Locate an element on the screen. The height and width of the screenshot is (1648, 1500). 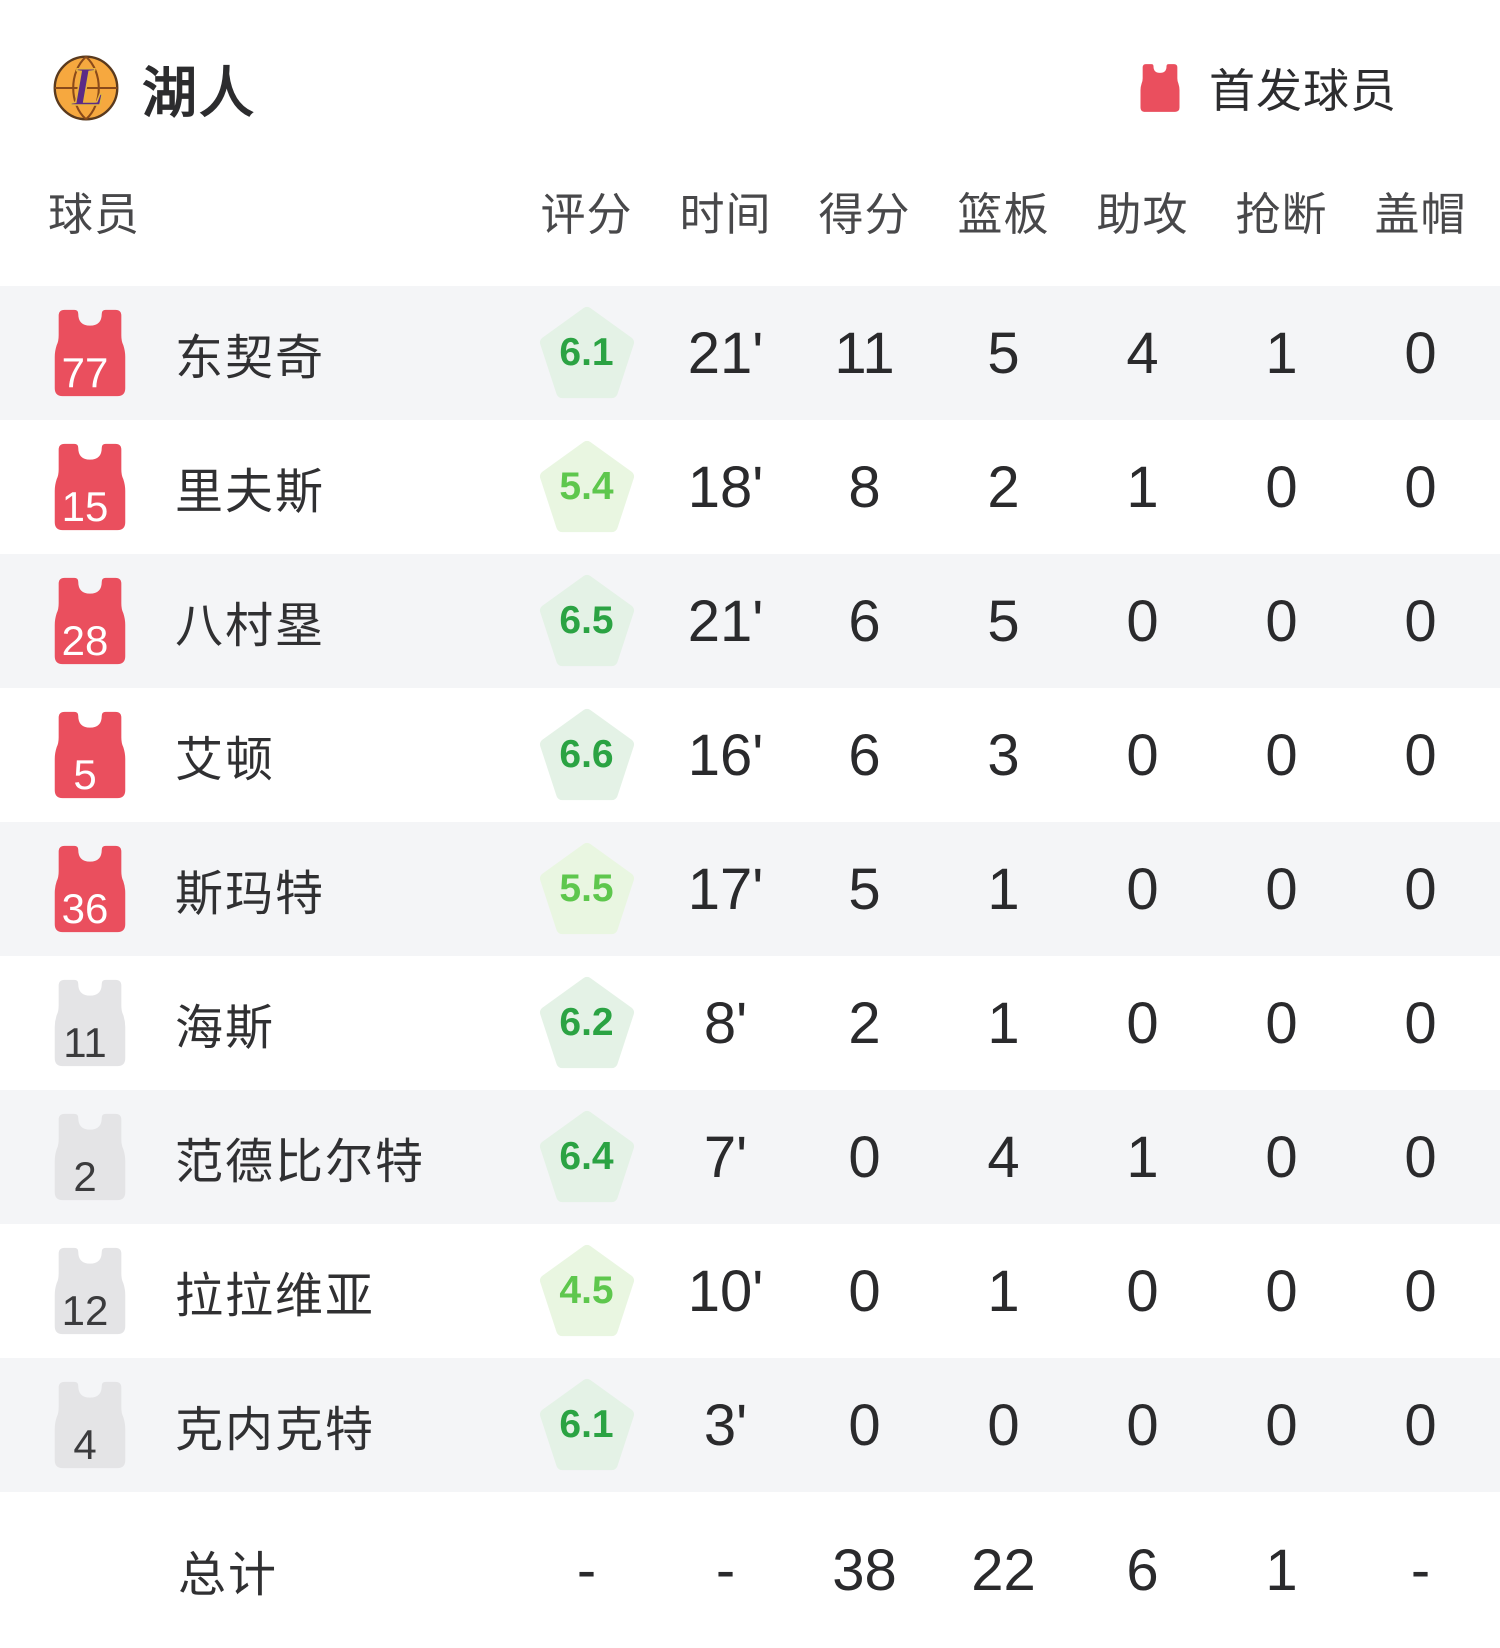
jersey-number: 15 is located at coordinates (85, 506).